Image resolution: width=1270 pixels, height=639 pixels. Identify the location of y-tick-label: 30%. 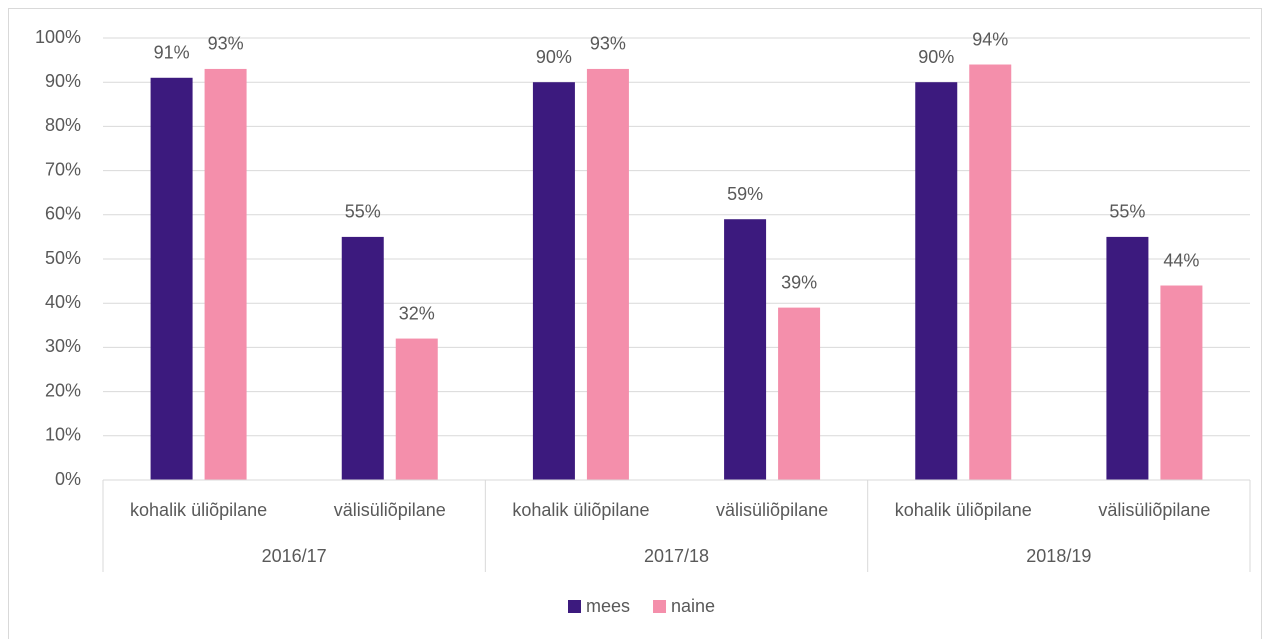
(63, 346).